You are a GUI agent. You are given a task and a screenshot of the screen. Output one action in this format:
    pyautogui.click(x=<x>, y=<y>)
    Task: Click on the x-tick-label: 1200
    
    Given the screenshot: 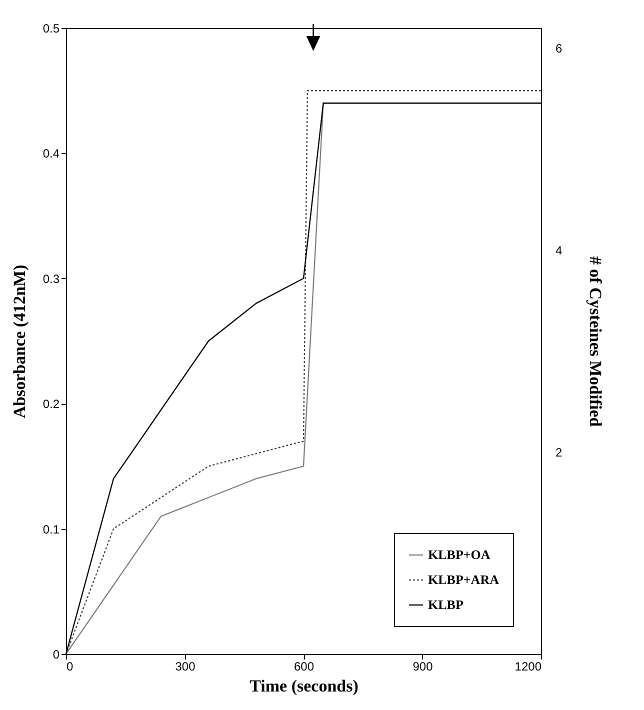 What is the action you would take?
    pyautogui.click(x=528, y=667)
    